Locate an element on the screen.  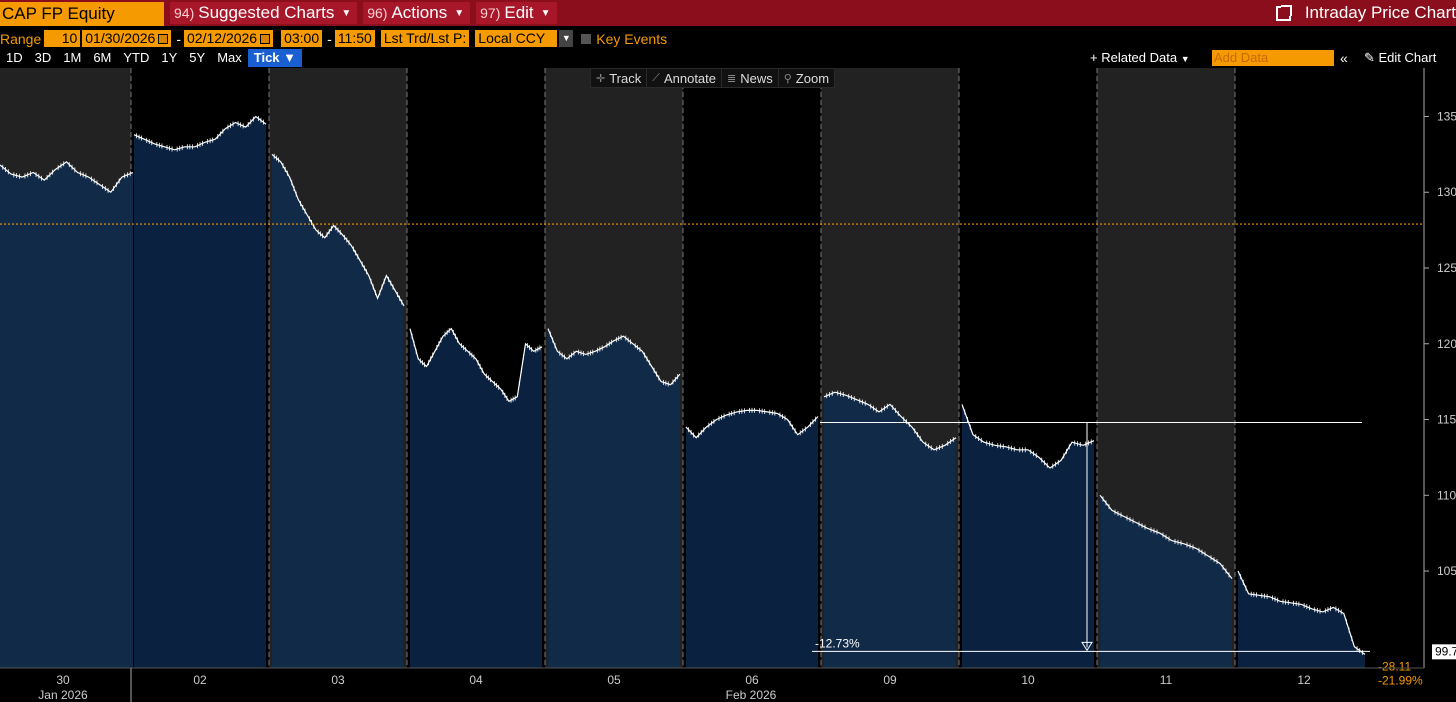
add-data-input: Add Data is located at coordinates (1273, 58).